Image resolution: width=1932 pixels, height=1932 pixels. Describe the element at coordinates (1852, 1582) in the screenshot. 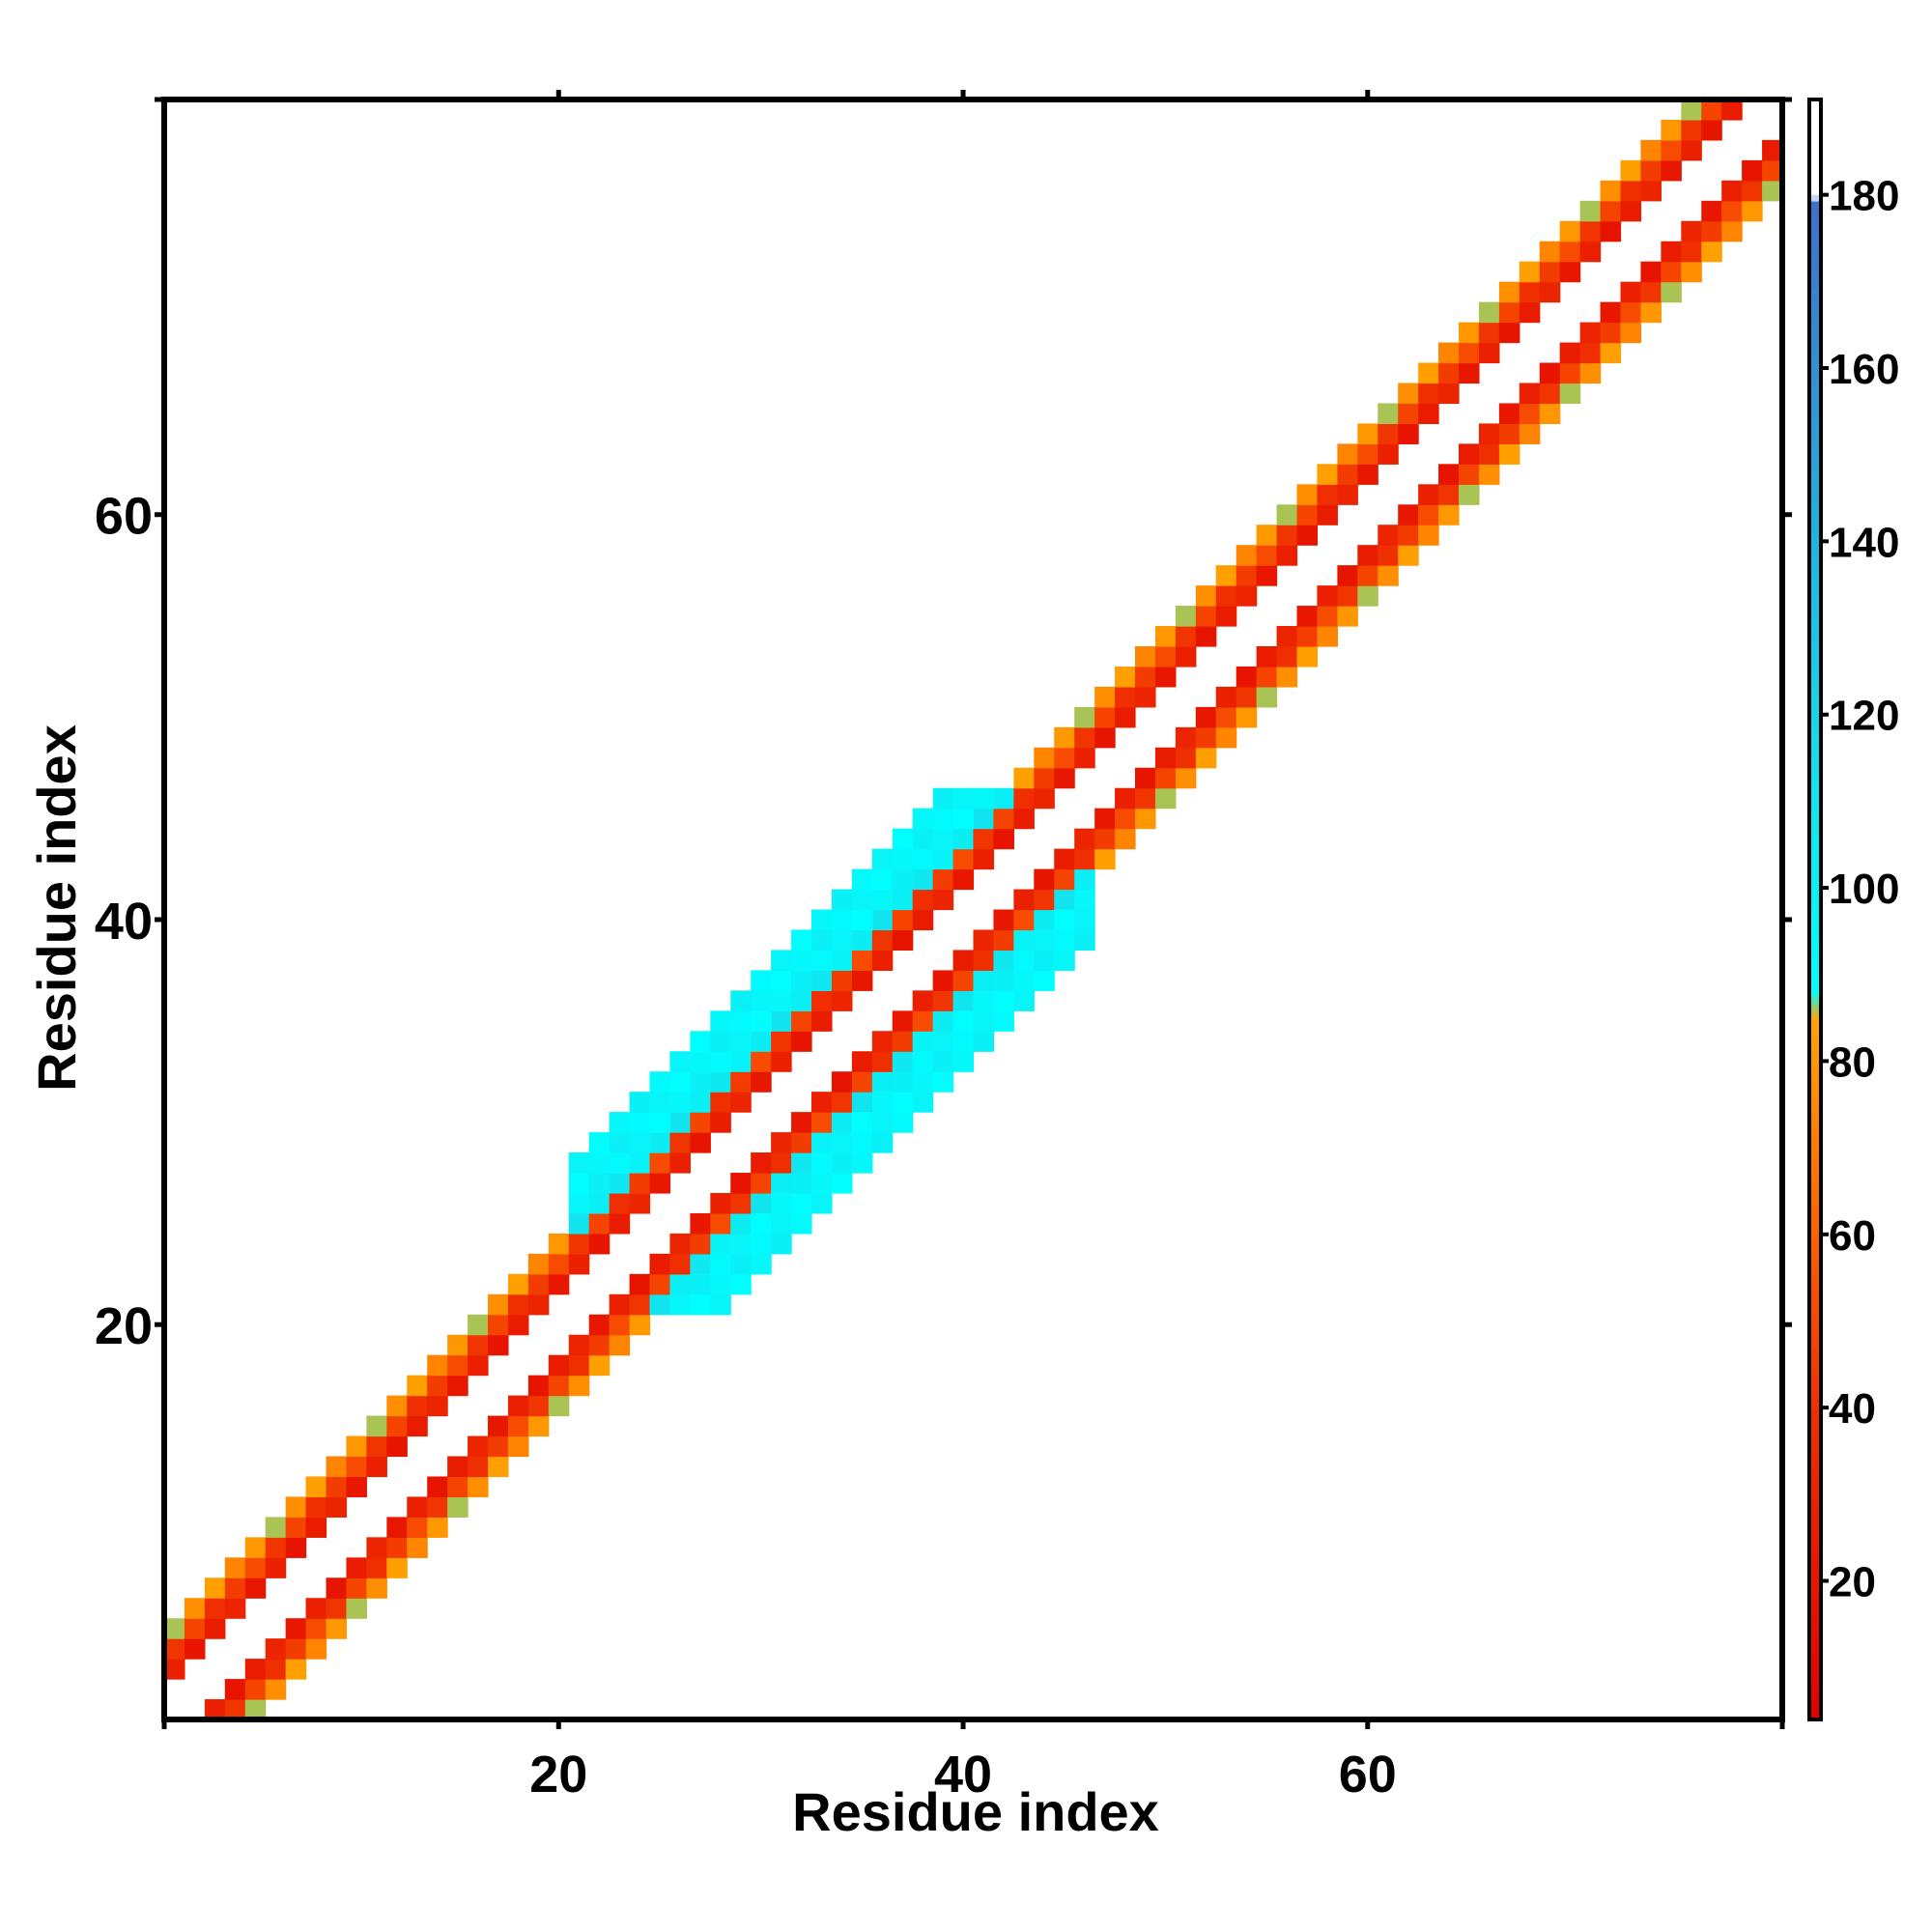

I see `colorbar-tick-label: 20` at that location.